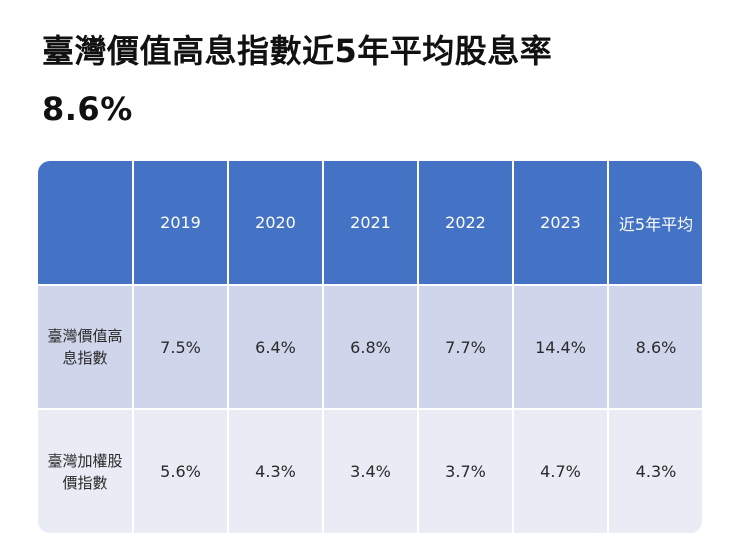 This screenshot has height=546, width=740. Describe the element at coordinates (85, 358) in the screenshot. I see `row-label-line: 息指數` at that location.